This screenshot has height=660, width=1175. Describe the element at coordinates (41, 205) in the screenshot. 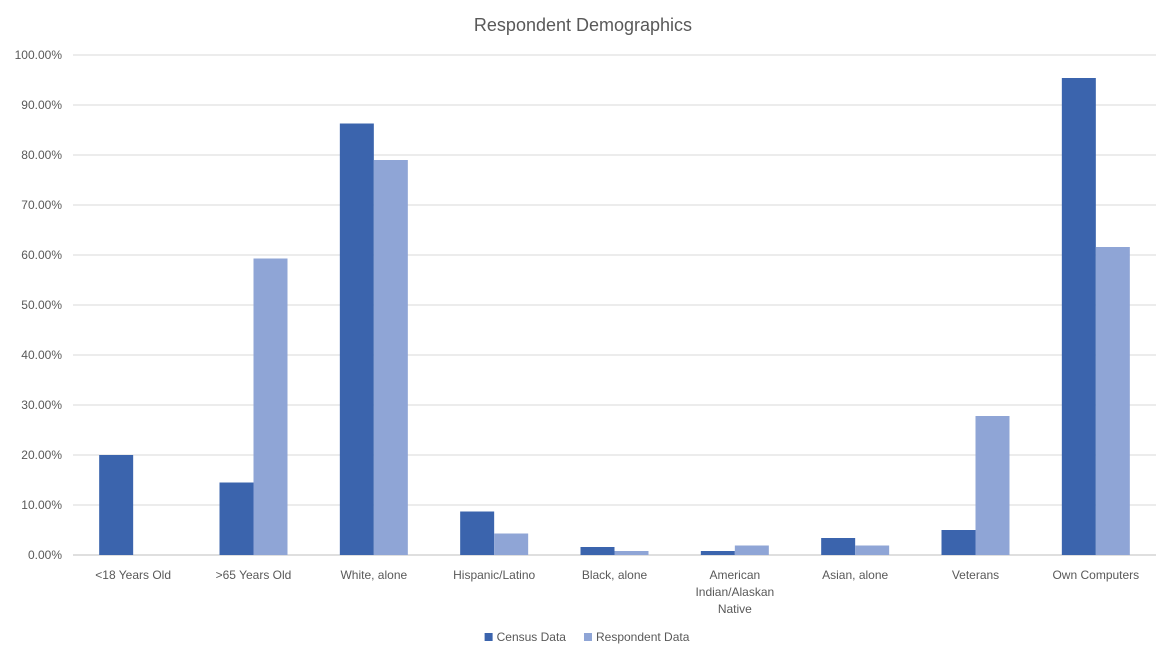

I see `y-tick-label: 70.00%` at that location.